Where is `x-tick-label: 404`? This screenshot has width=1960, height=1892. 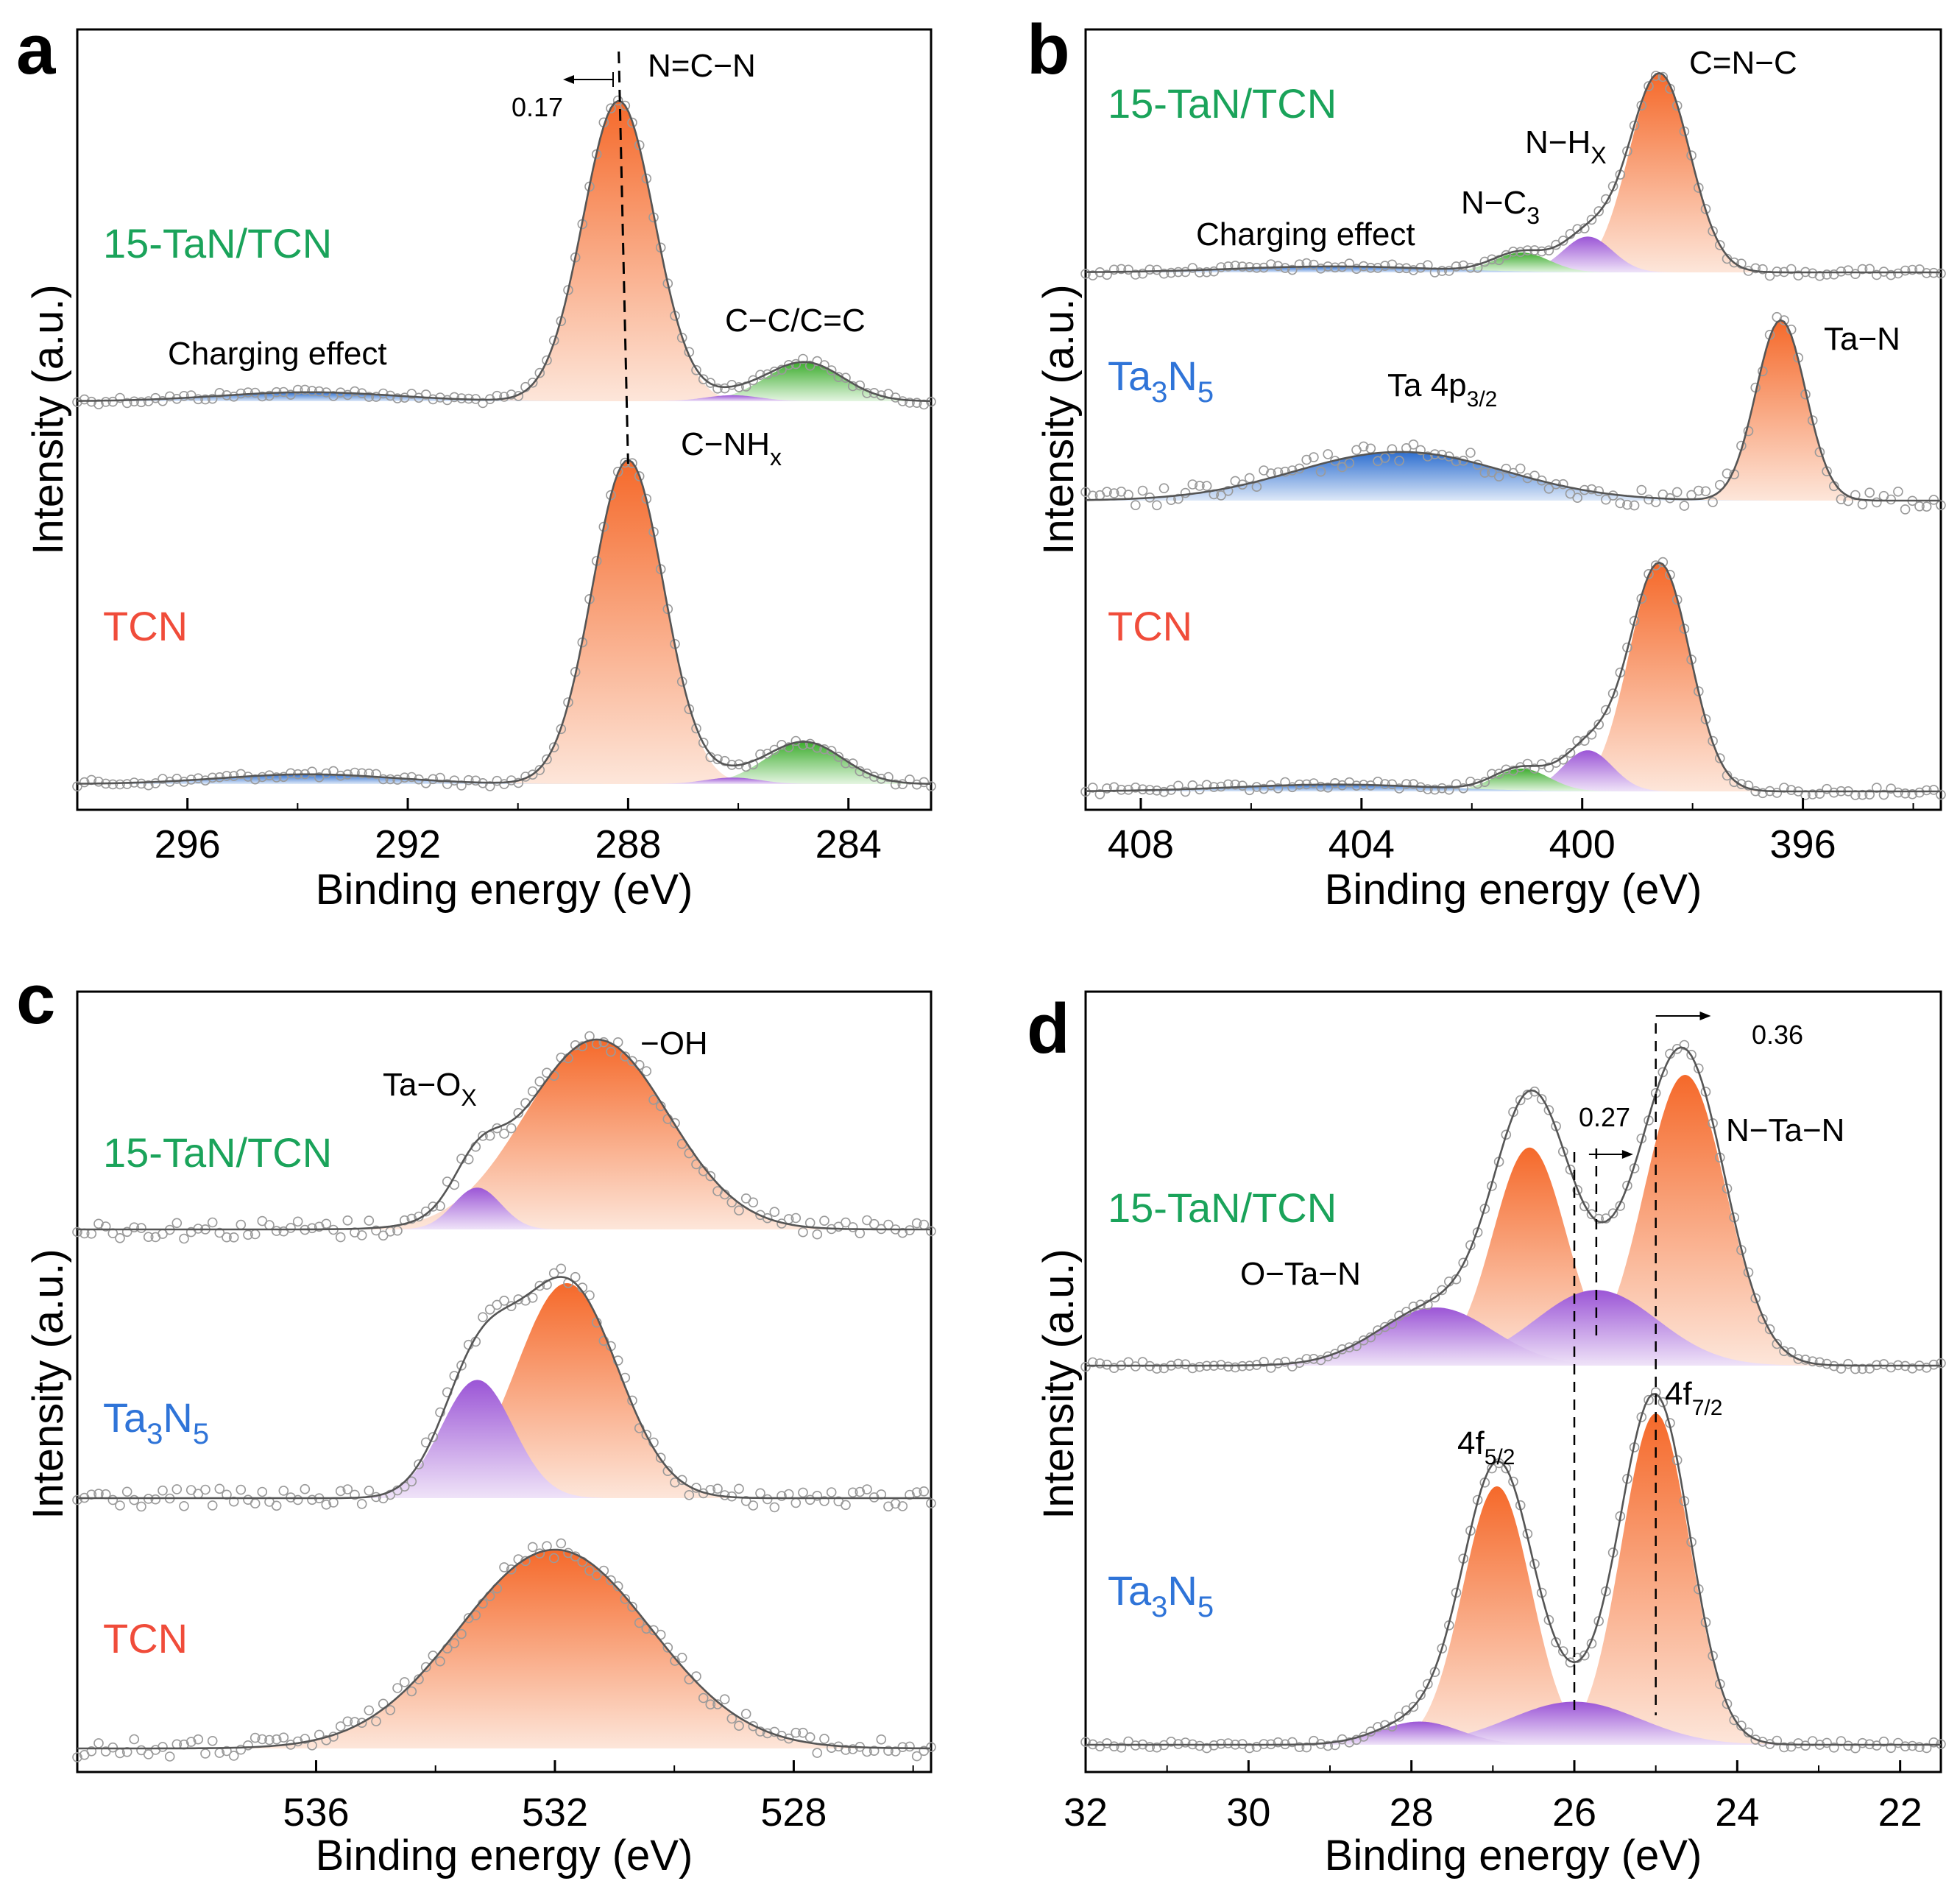 x-tick-label: 404 is located at coordinates (1362, 844).